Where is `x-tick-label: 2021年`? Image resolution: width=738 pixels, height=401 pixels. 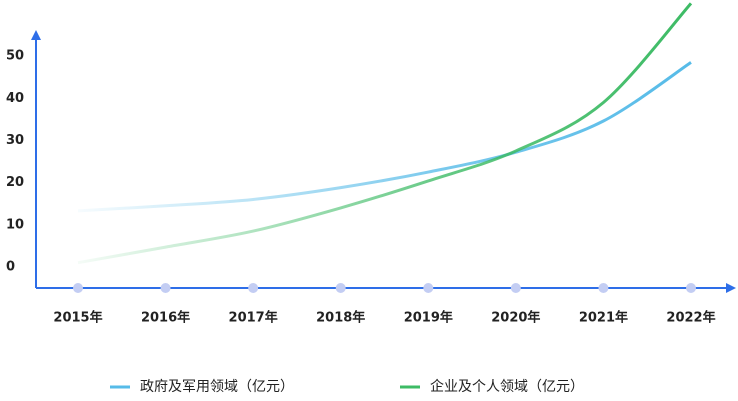
x-tick-label: 2021年 is located at coordinates (603, 318).